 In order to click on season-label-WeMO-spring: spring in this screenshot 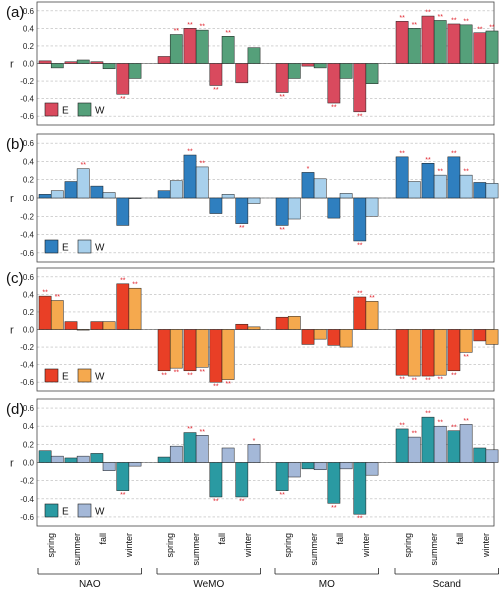, I will do `click(170, 545)`.